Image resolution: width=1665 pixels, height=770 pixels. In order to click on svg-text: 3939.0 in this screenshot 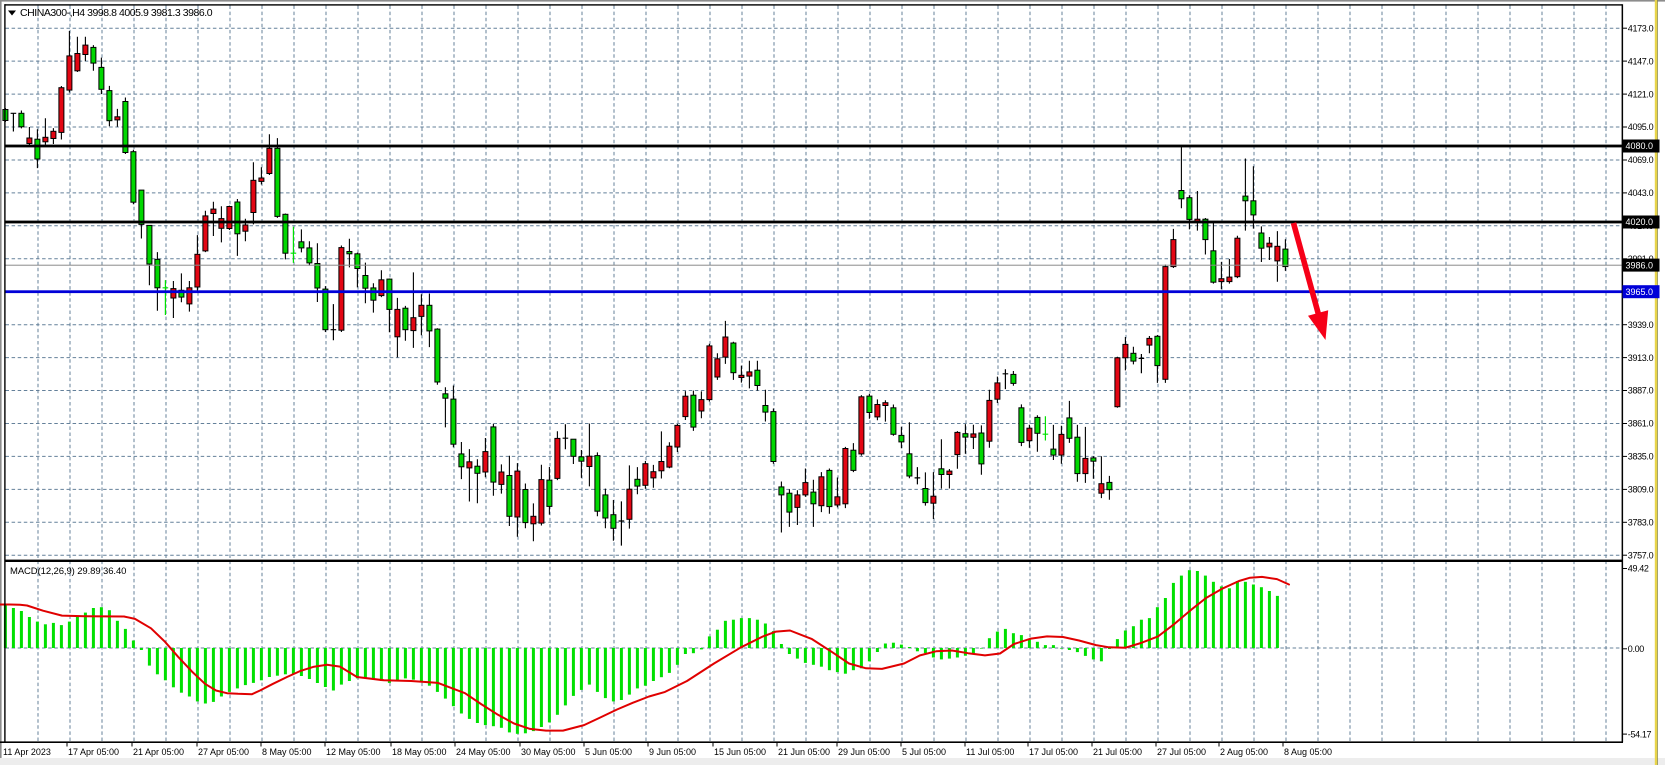, I will do `click(1641, 325)`.